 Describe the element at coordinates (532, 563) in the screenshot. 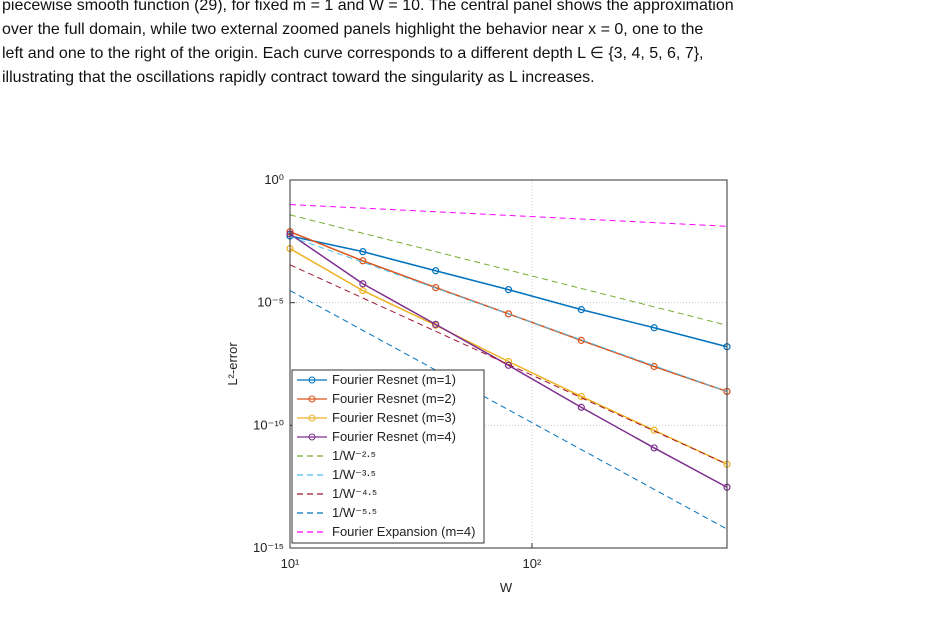

I see `x-tick-label: 10²` at that location.